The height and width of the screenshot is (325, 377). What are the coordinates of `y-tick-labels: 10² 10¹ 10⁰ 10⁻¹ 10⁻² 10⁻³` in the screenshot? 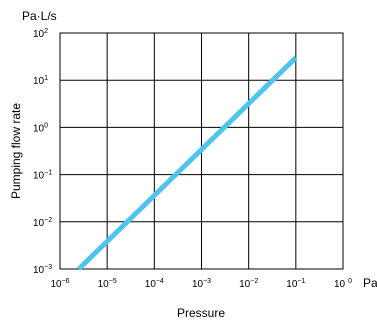 It's located at (42, 152).